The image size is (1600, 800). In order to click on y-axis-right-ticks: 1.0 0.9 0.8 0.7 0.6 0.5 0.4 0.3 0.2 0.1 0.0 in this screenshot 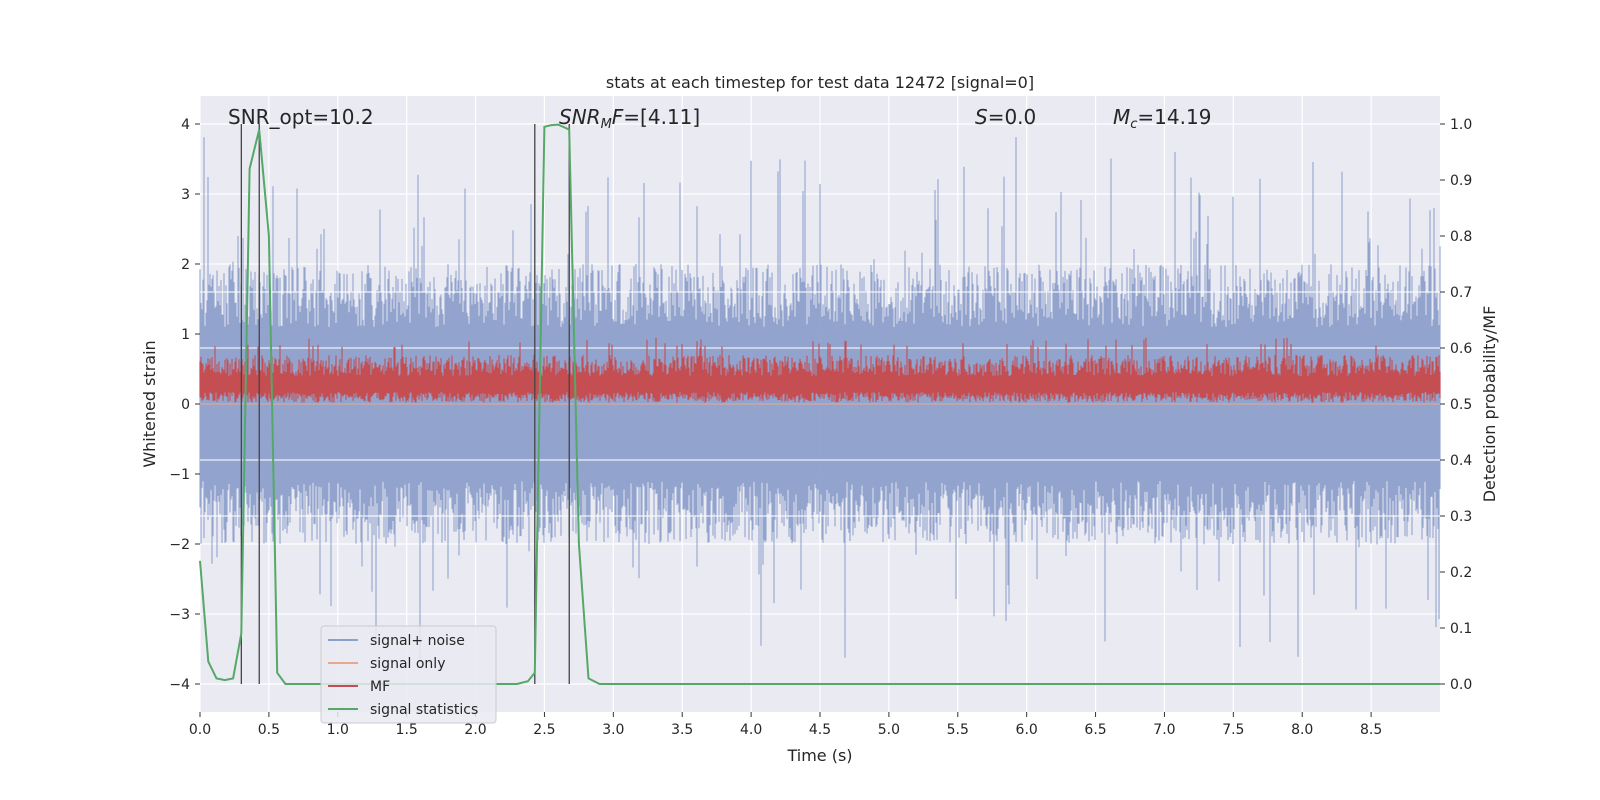, I will do `click(1456, 405)`.